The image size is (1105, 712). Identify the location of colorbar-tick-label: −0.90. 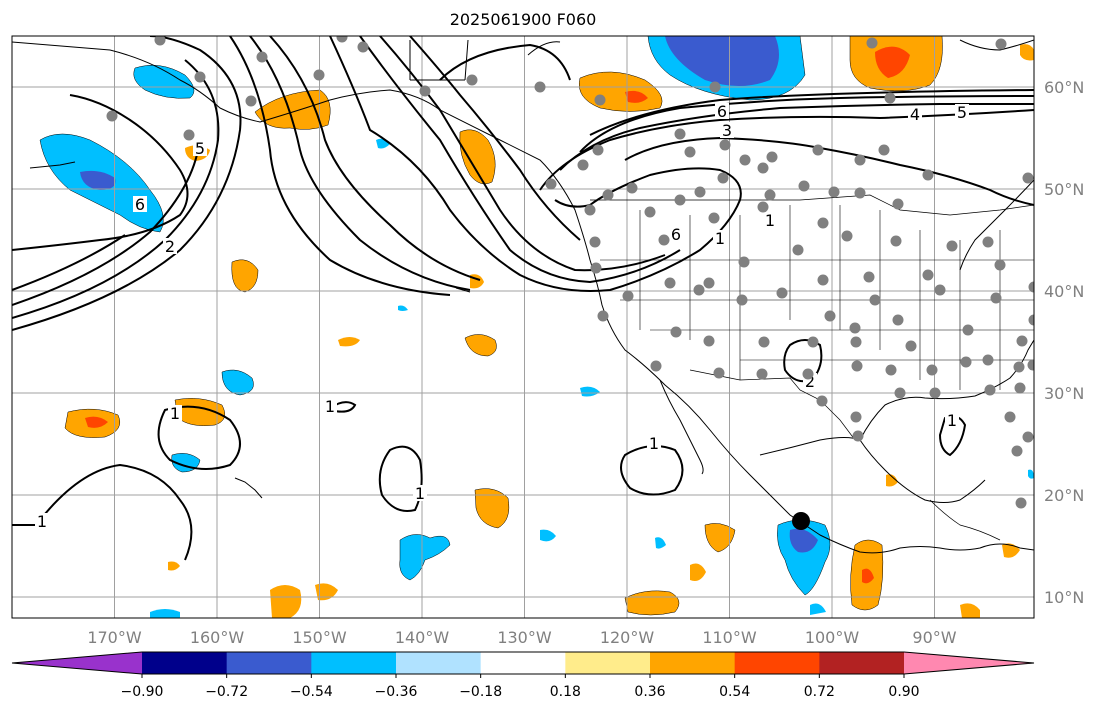
(142, 692).